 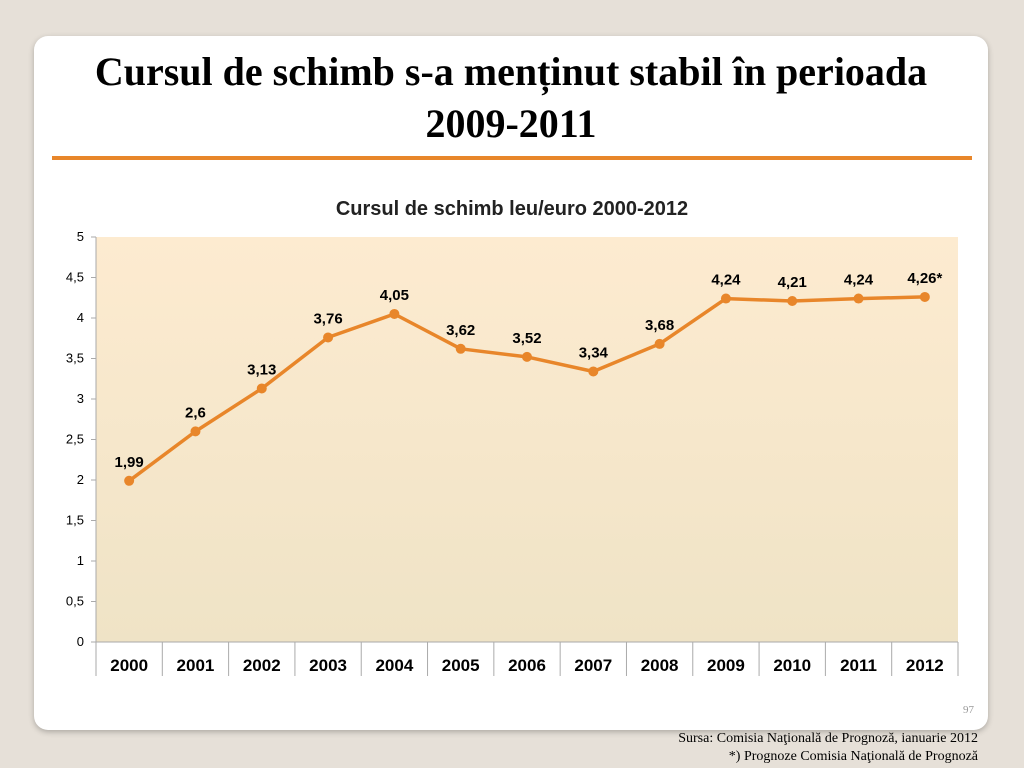 I want to click on chart-title: Cursul de schimb leu/euro 2000-2012, so click(x=512, y=209).